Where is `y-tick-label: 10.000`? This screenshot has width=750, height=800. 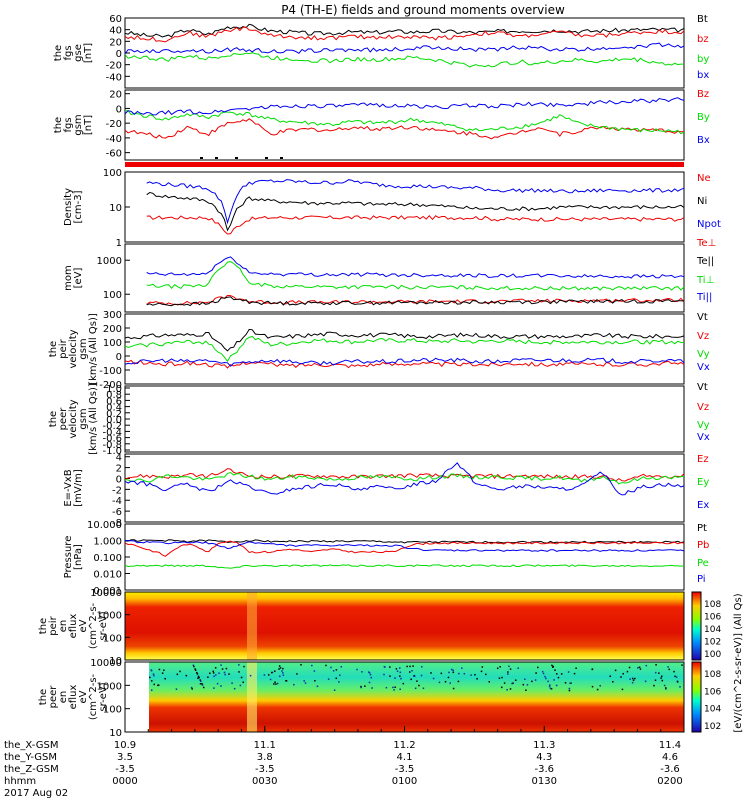
y-tick-label: 10.000 is located at coordinates (104, 525).